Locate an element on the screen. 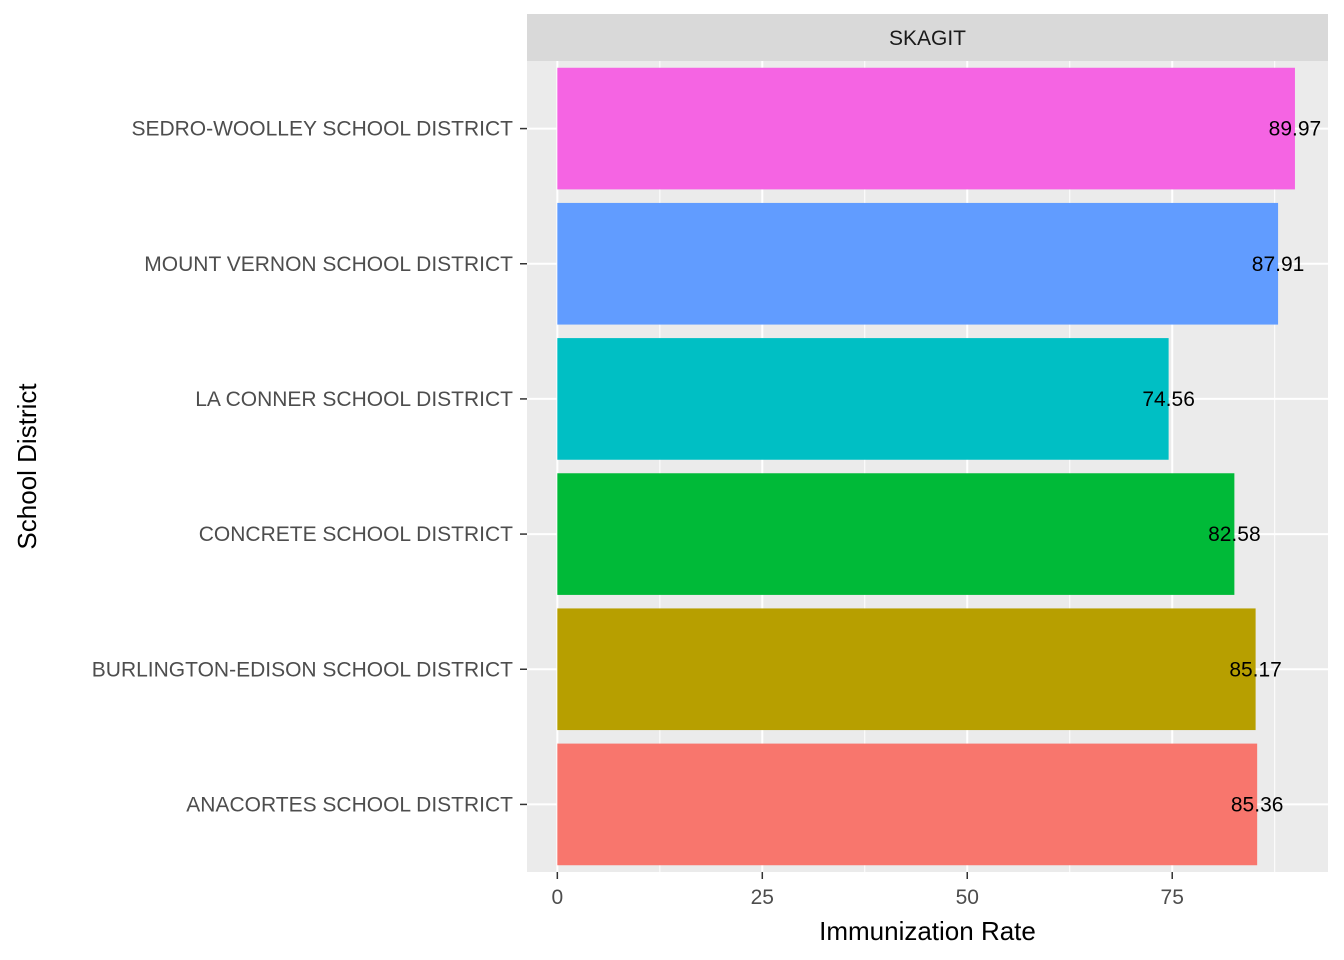 The image size is (1344, 960). bar-value-label: 74.56 is located at coordinates (1168, 399).